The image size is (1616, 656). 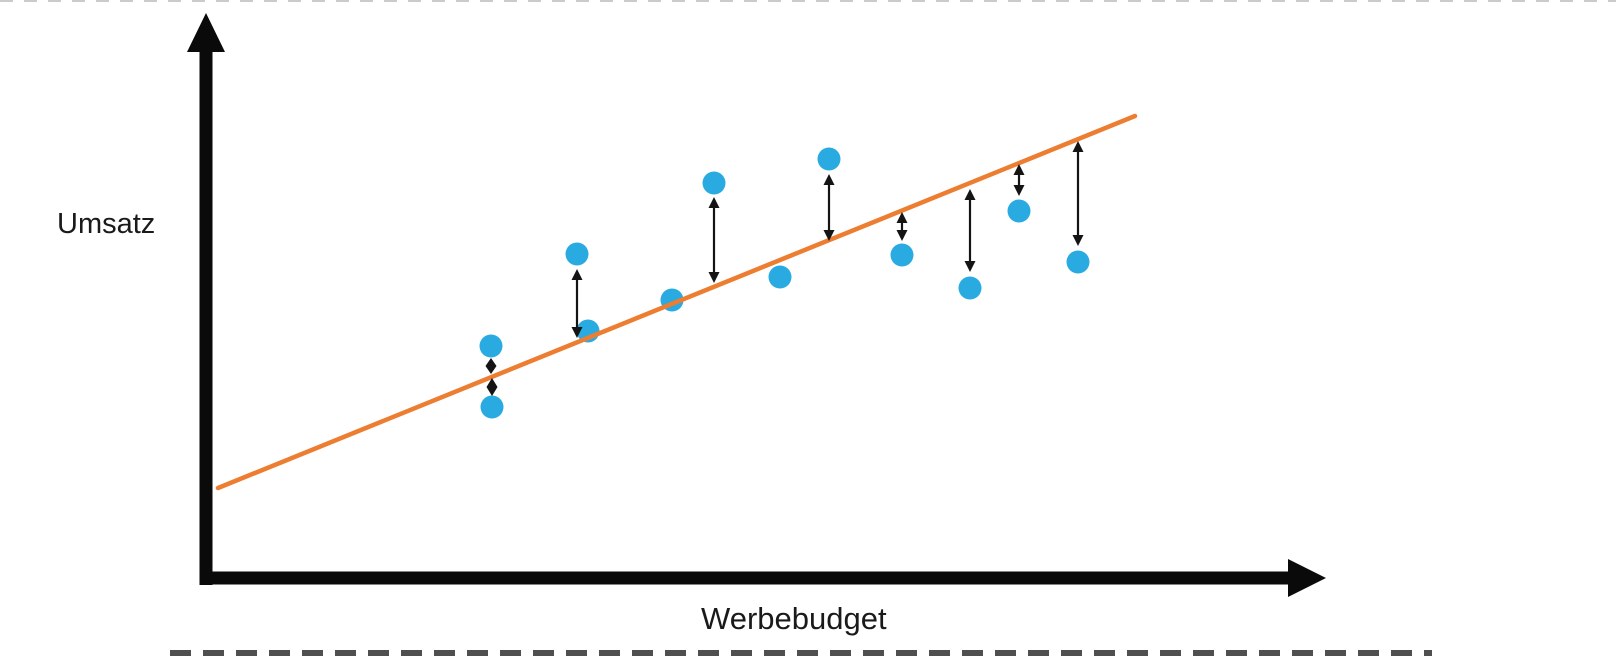 I want to click on x-axis-arrowhead-icon, so click(x=1307, y=578).